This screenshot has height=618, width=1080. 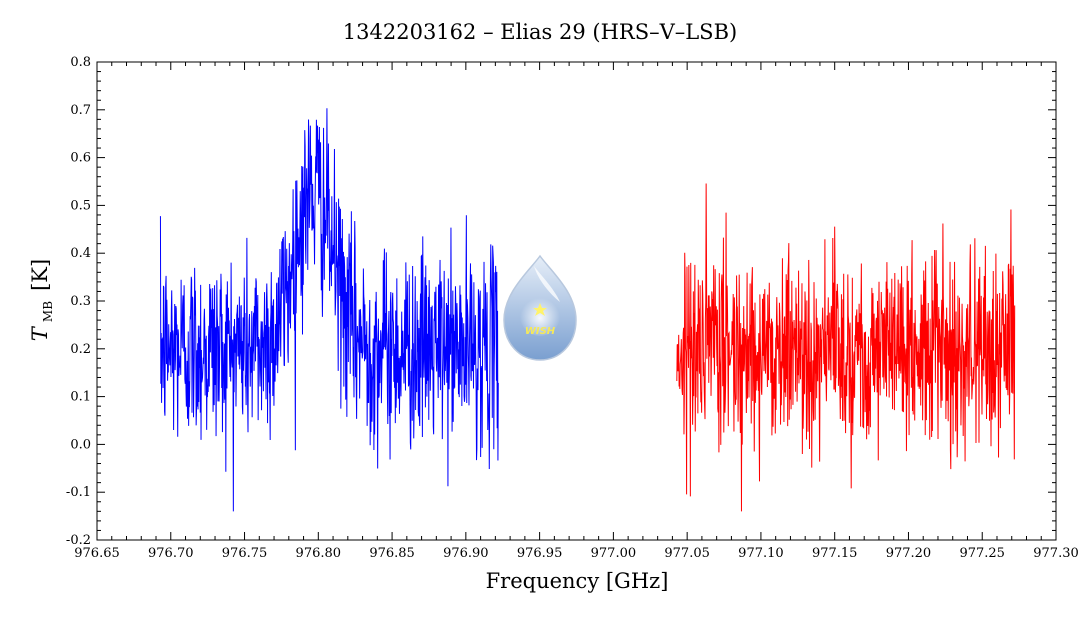 What do you see at coordinates (78, 492) in the screenshot?
I see `y-tick-label: -0.1` at bounding box center [78, 492].